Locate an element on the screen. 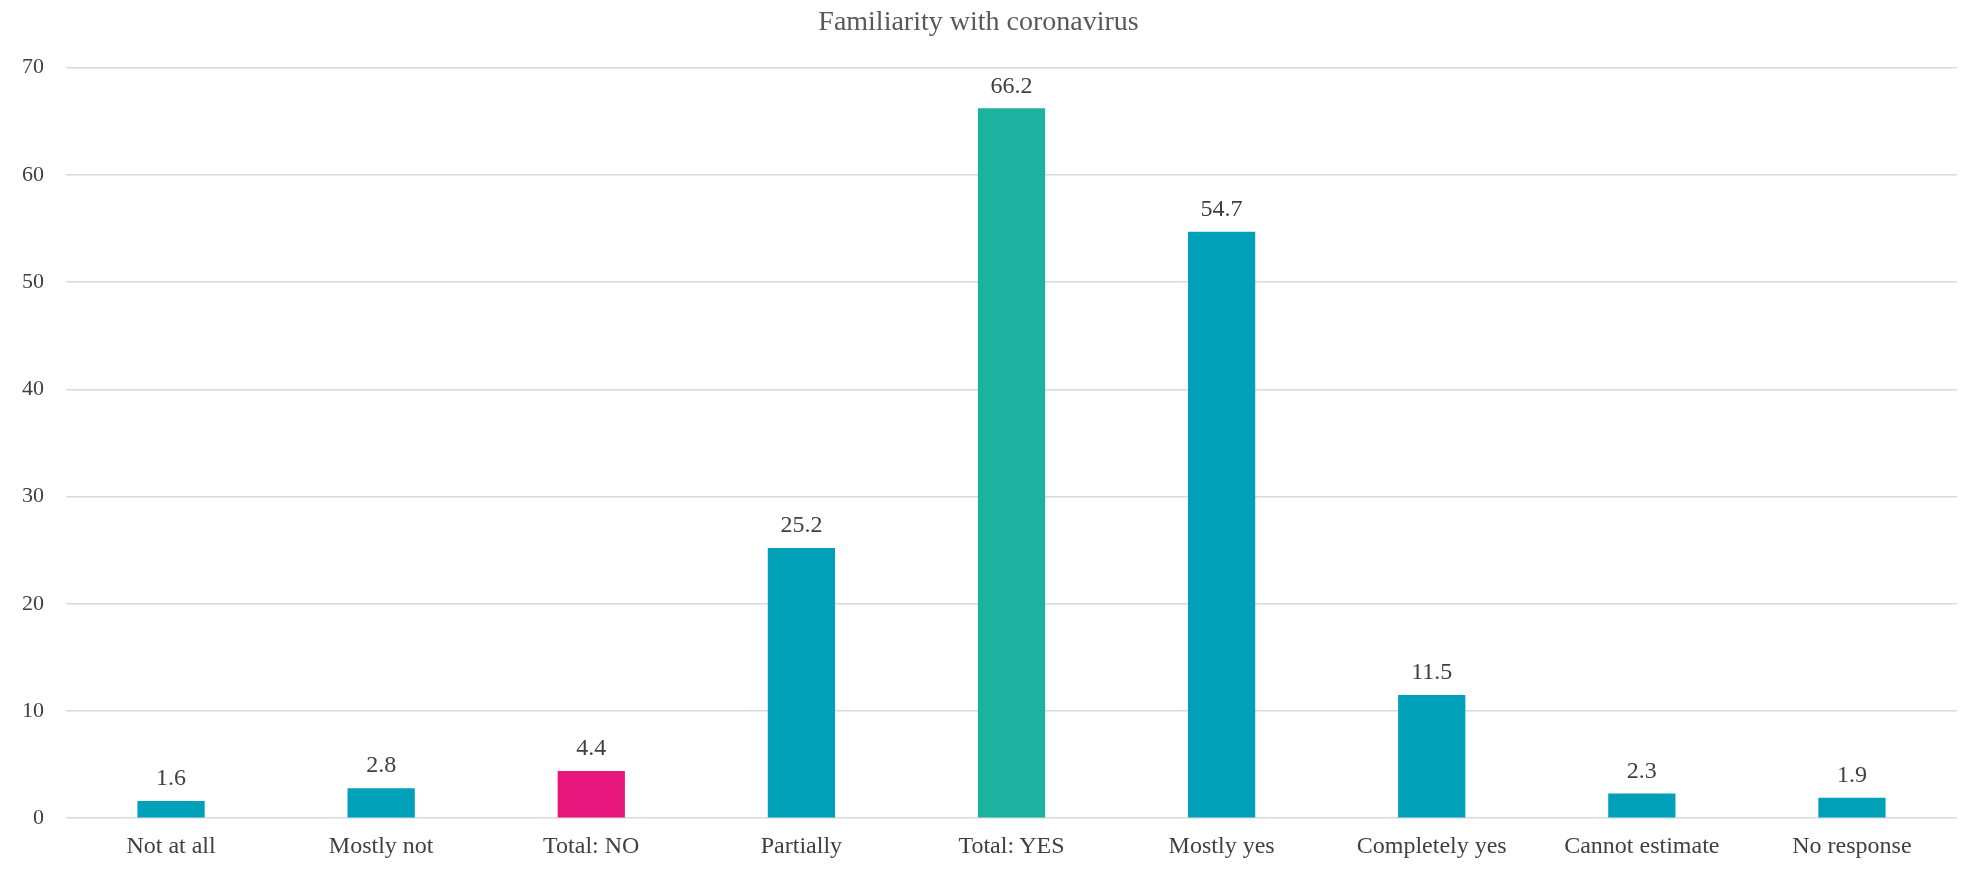  y-tick-label: 40 is located at coordinates (33, 388).